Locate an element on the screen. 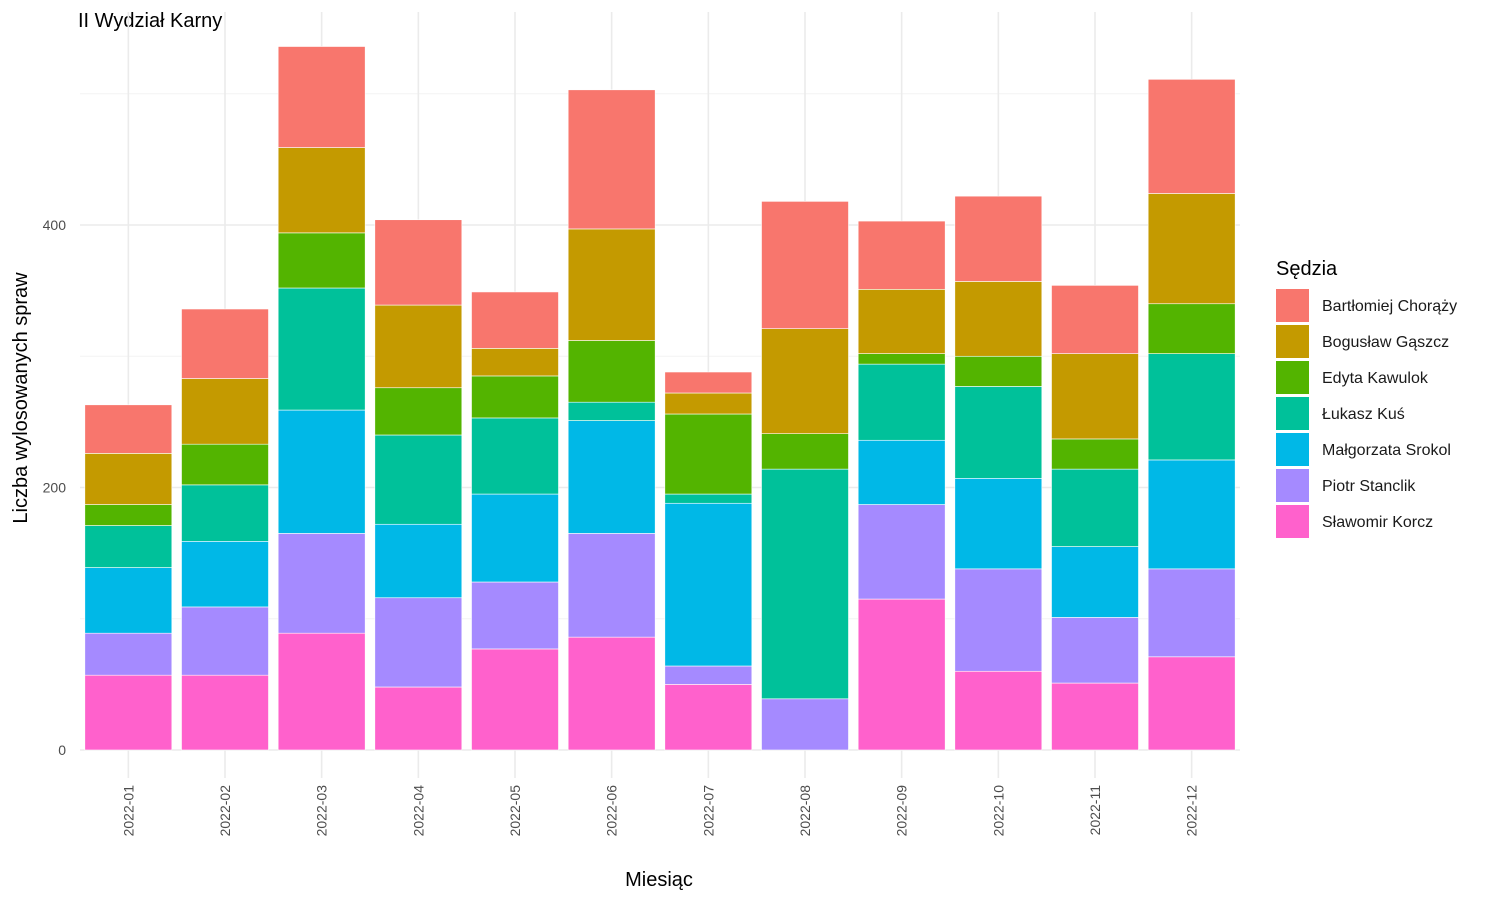 The height and width of the screenshot is (900, 1500). legend-label: Bogusław Gąszcz is located at coordinates (1385, 342).